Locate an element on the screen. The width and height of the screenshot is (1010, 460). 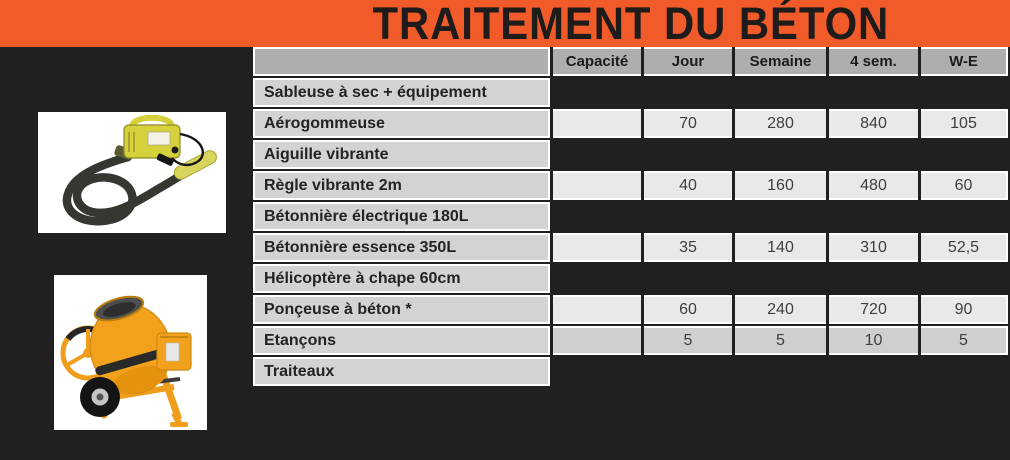
table-row: Règle vibrante 2m 40 160 480 60 is located at coordinates (630, 185).